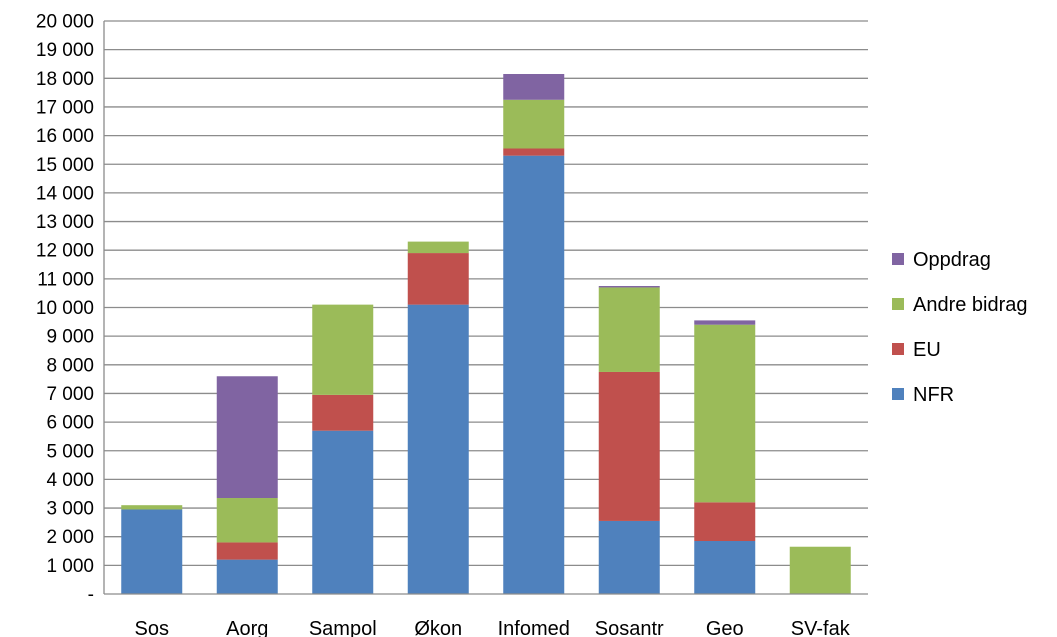 This screenshot has height=637, width=1057. Describe the element at coordinates (898, 304) in the screenshot. I see `legend-swatch-andre-bidrag` at that location.